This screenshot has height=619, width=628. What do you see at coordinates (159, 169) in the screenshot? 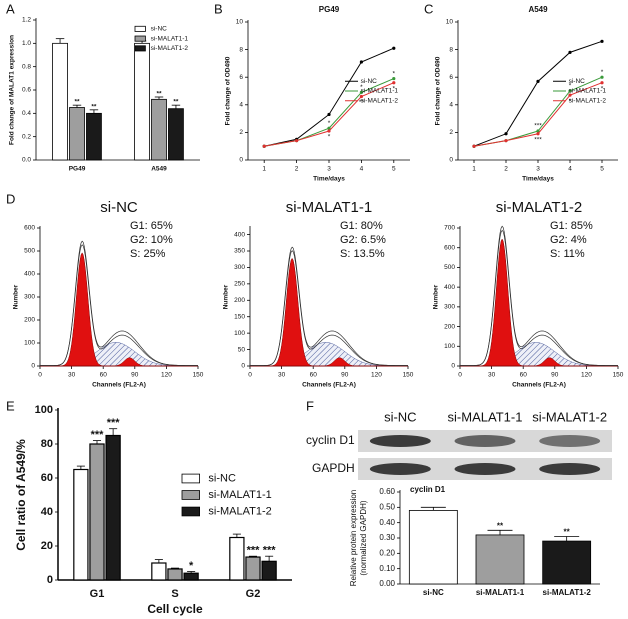
I see `x-tick-label: A549` at bounding box center [159, 169].